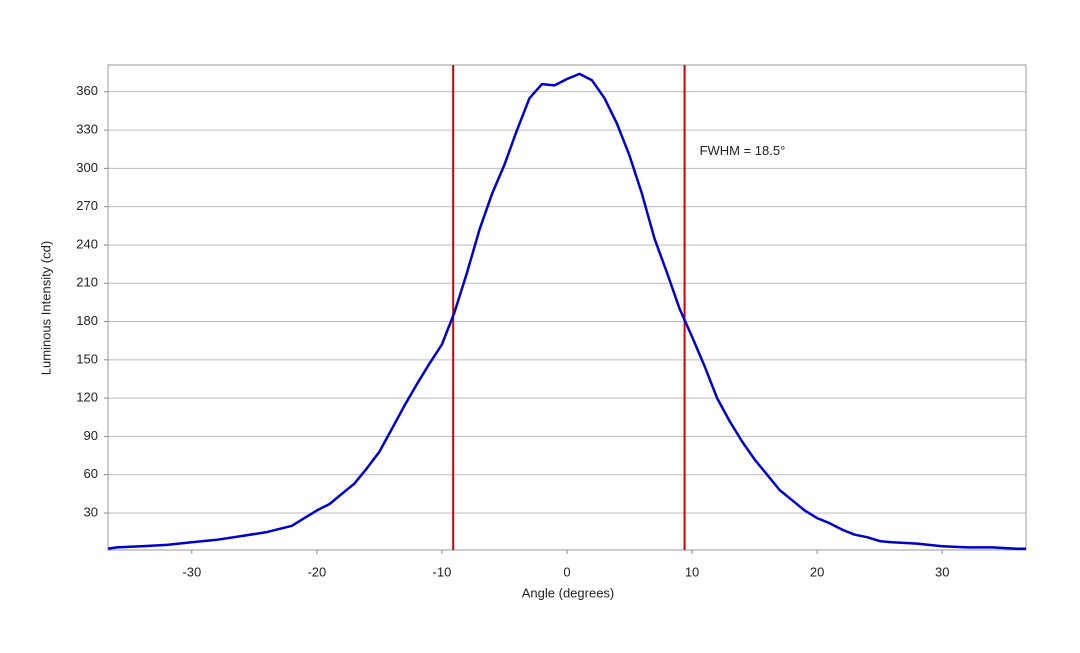 Image resolution: width=1080 pixels, height=653 pixels. I want to click on x-tick-label: 10, so click(692, 571).